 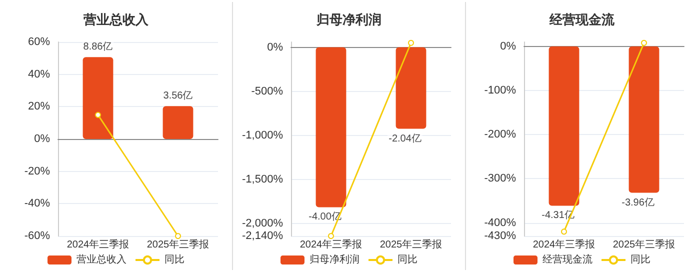 What do you see at coordinates (349, 19) in the screenshot?
I see `chart-title: 归母净利润` at bounding box center [349, 19].